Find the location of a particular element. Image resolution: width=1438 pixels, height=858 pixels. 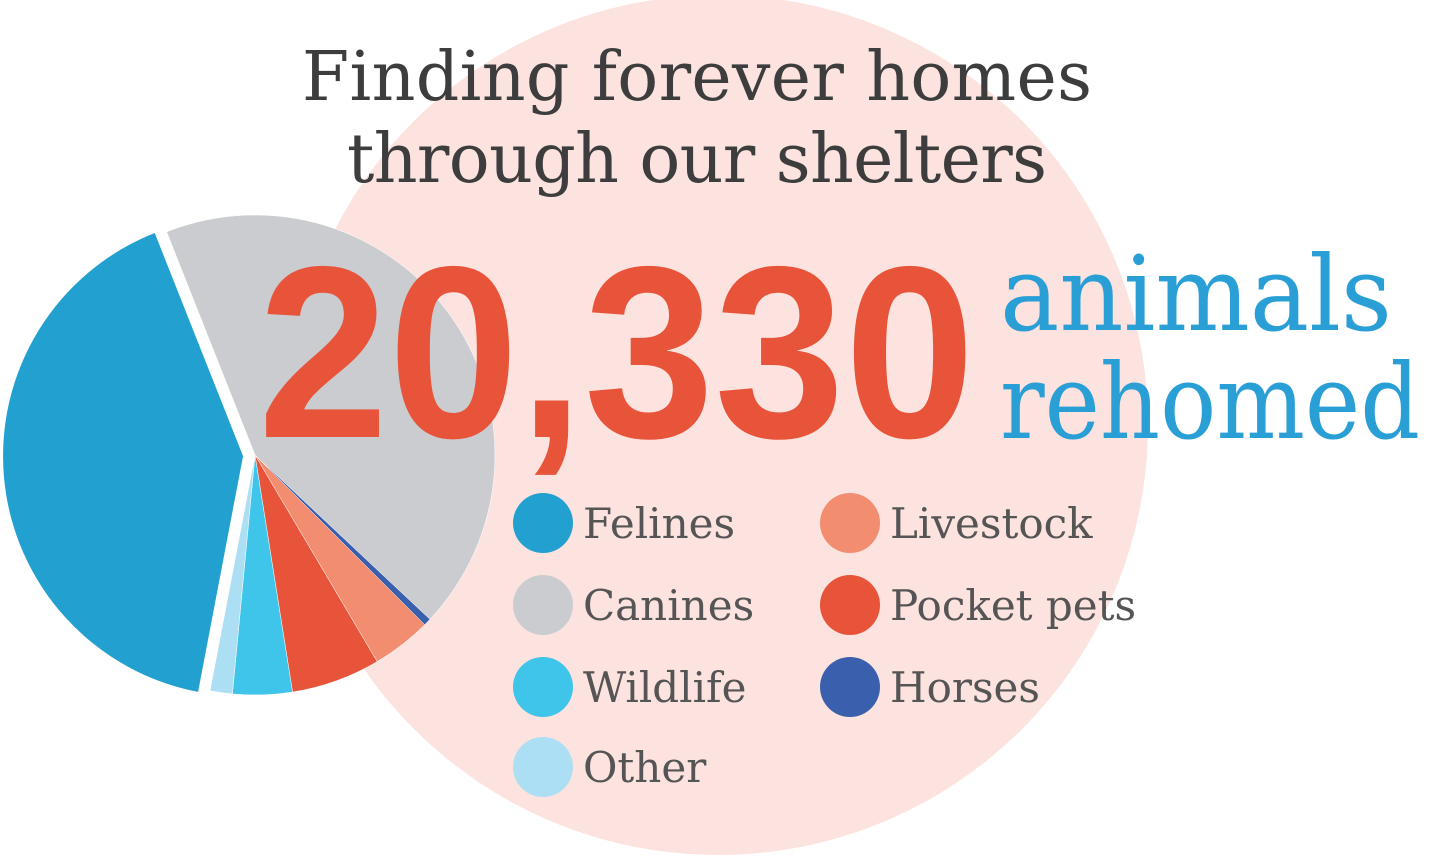

legend-label: Pocket pets is located at coordinates (1013, 605).